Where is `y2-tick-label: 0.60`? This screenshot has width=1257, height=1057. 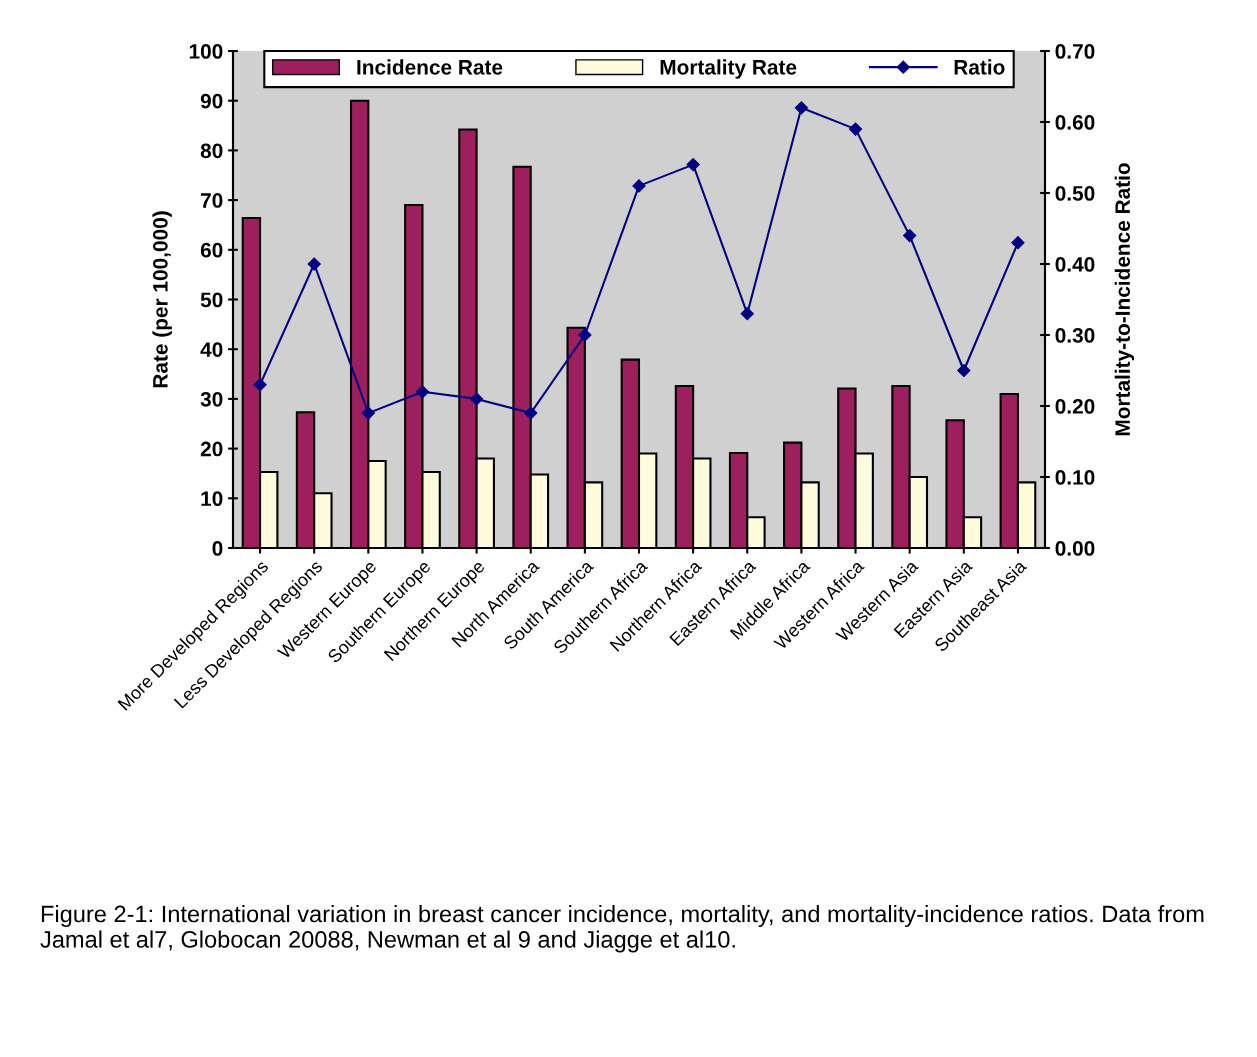 y2-tick-label: 0.60 is located at coordinates (1075, 122).